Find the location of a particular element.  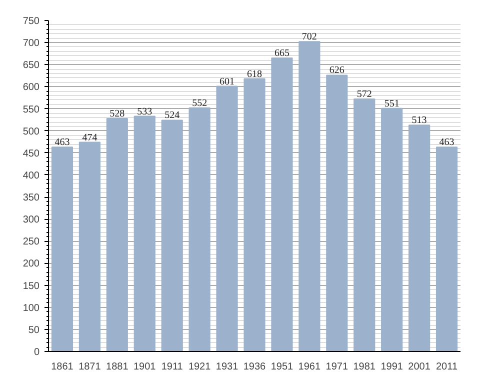

y-tick-label: 550 is located at coordinates (31, 110).